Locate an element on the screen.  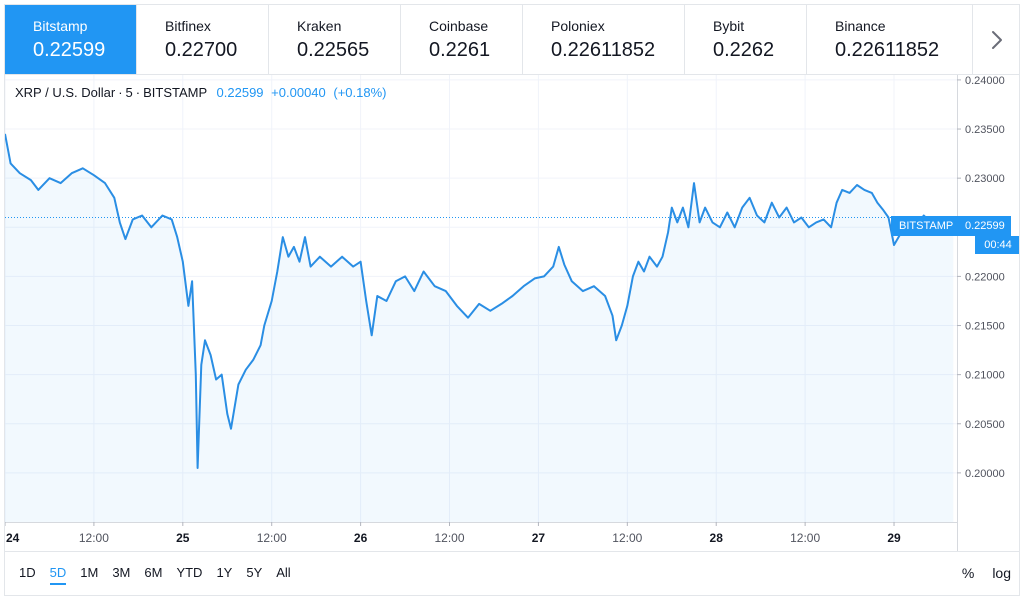
legend-exchange: BITSTAMP is located at coordinates (175, 92).